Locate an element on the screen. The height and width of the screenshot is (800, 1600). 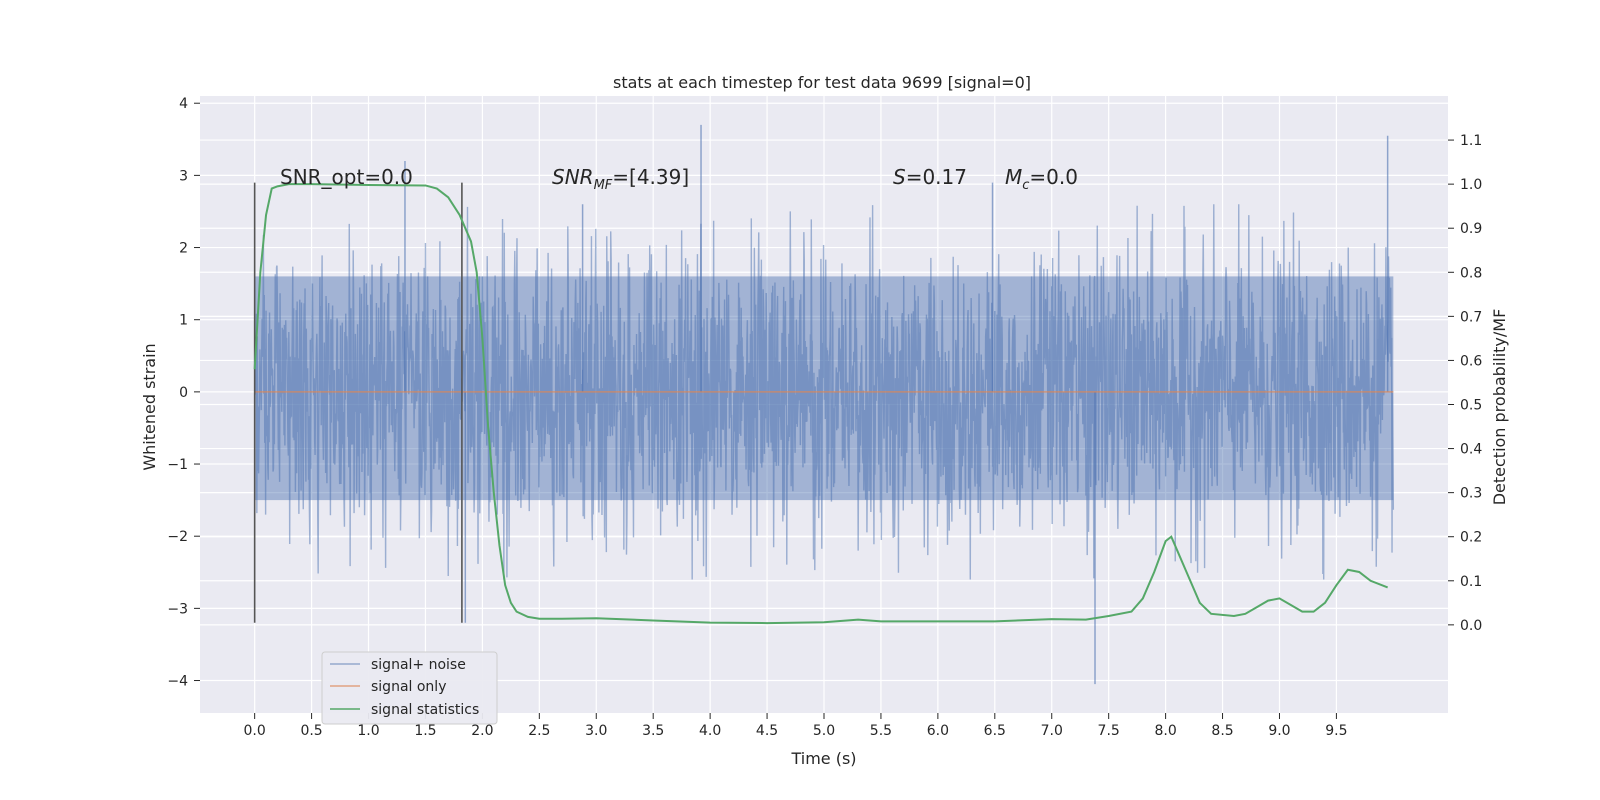
y-right-axis-ticks: 0.0 0.1 0.2 0.3 0.4 0.5 0.6 0.7 0.8 0.9 1.0 1.1 is located at coordinates (1465, 383).